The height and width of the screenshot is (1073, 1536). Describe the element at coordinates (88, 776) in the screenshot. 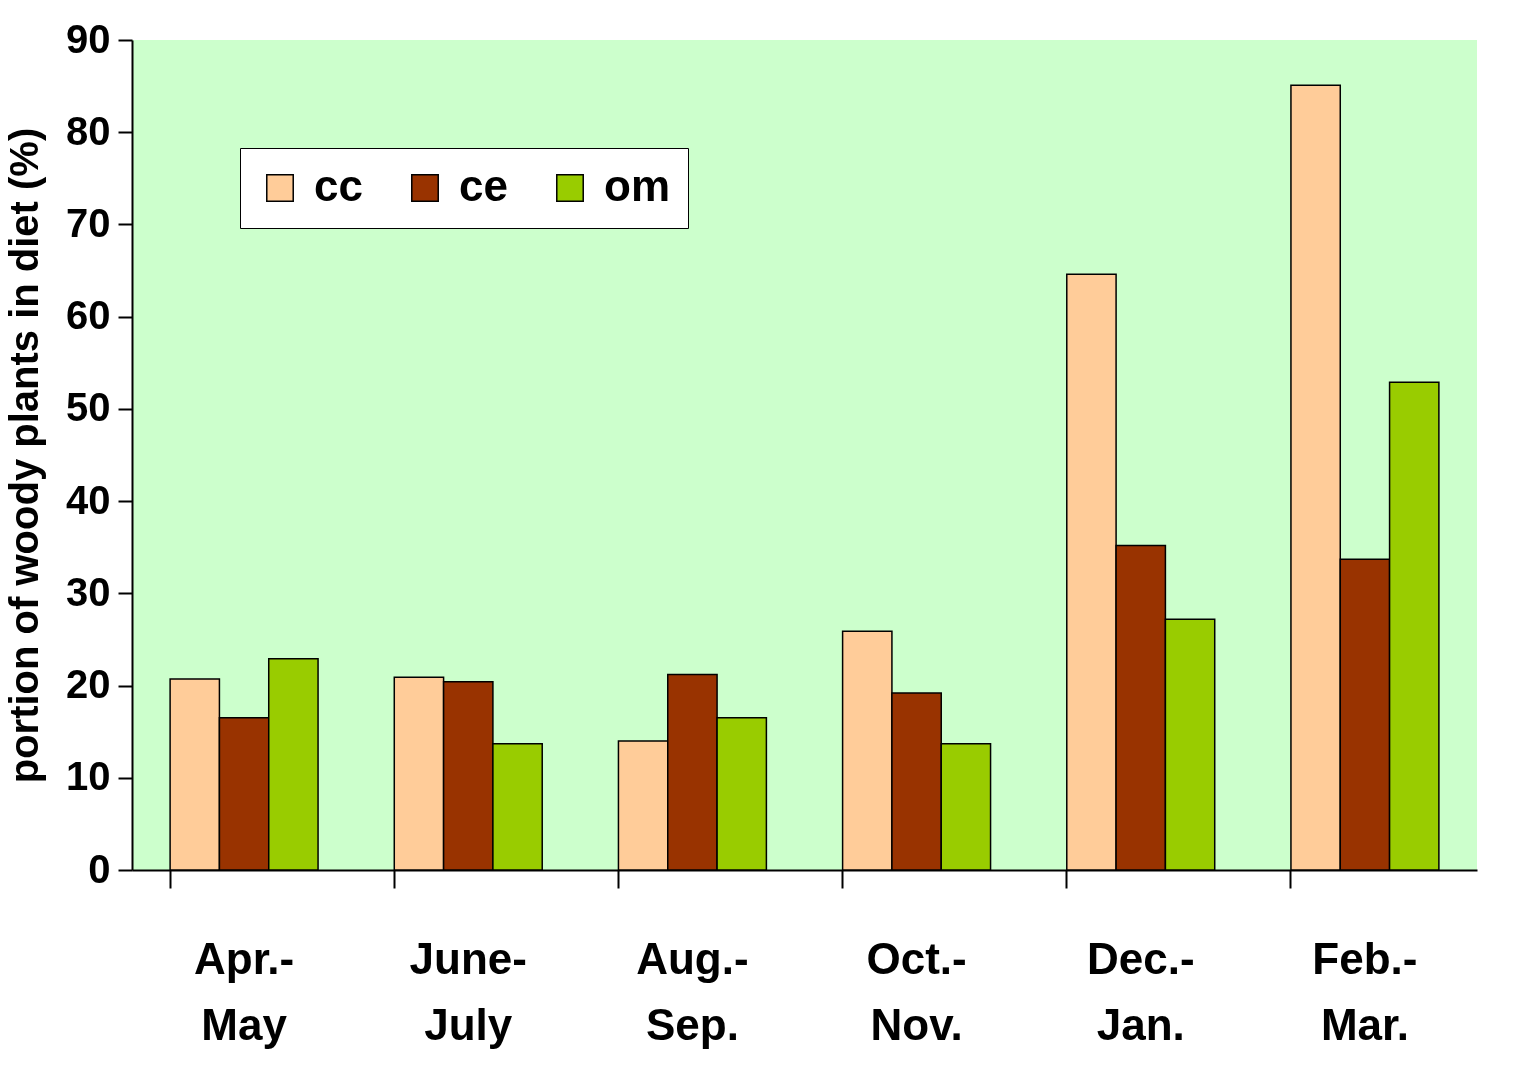

I see `y-tick-label: 10` at that location.